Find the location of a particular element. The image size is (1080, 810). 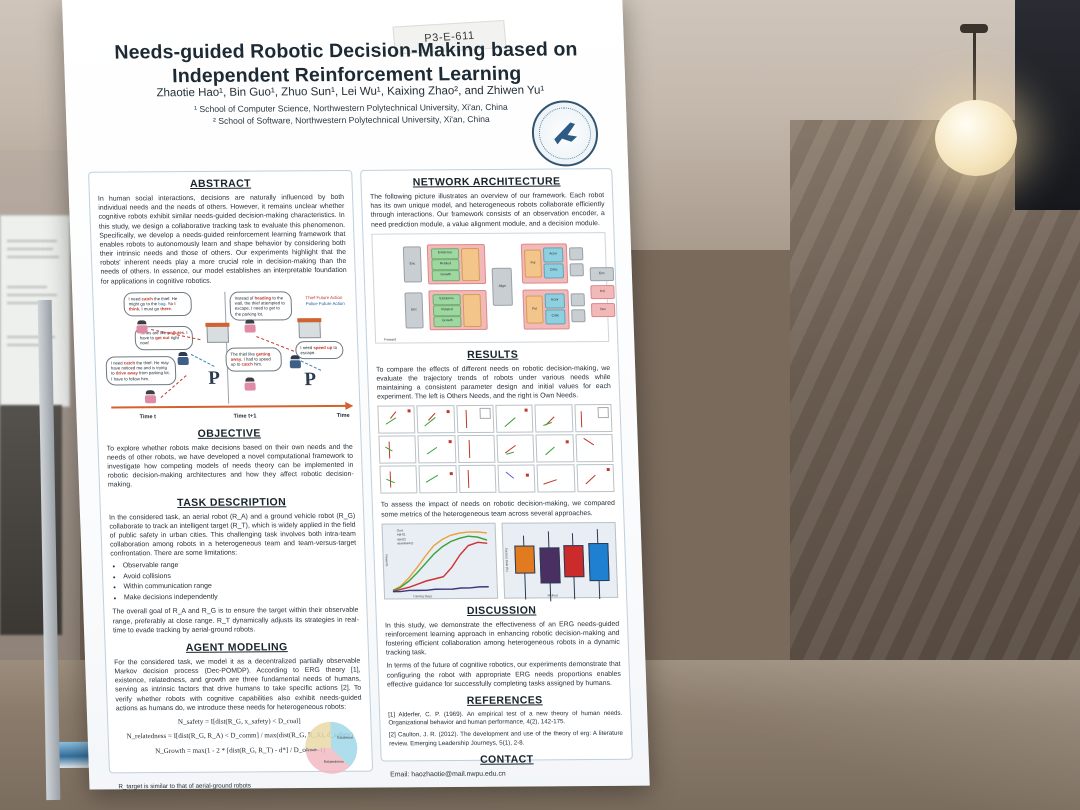

legend-forward: Forward is located at coordinates (390, 339).